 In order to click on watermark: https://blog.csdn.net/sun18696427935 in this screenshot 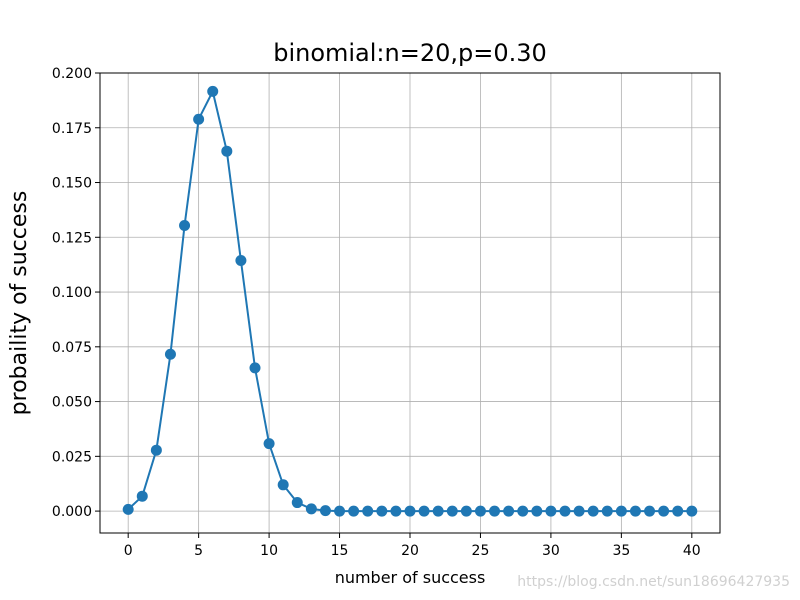, I will do `click(653, 582)`.